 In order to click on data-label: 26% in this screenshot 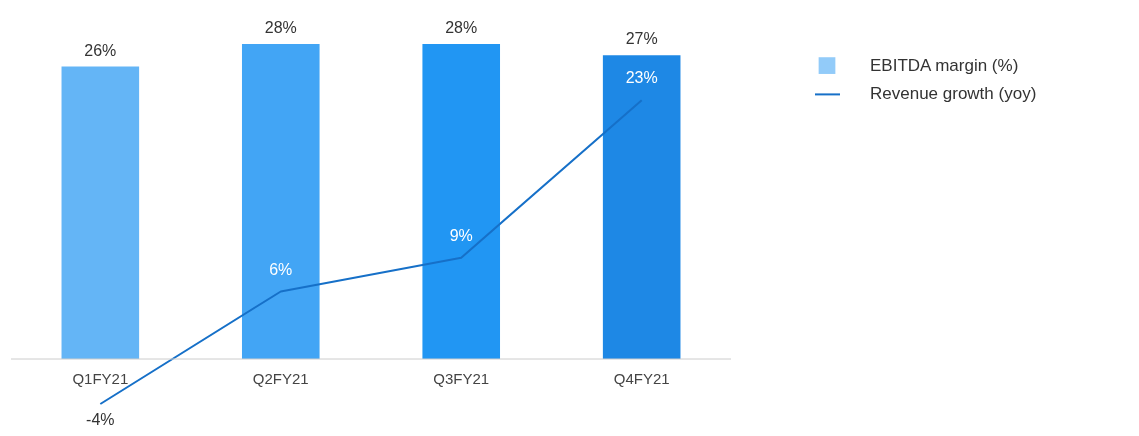, I will do `click(100, 50)`.